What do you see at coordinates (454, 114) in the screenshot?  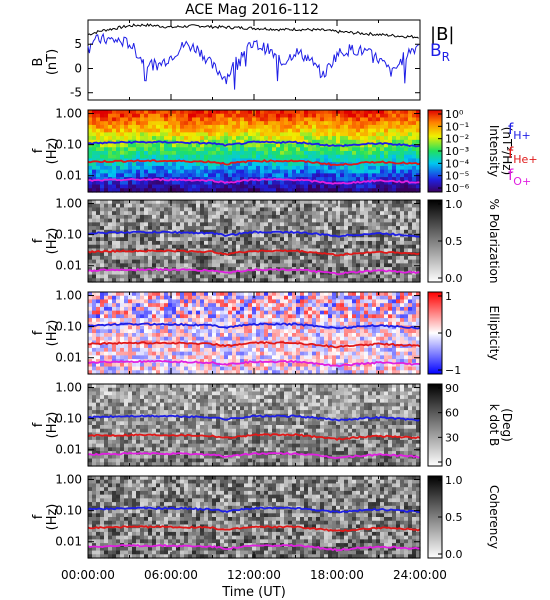 I see `colorbar-tick-label: 10⁰` at bounding box center [454, 114].